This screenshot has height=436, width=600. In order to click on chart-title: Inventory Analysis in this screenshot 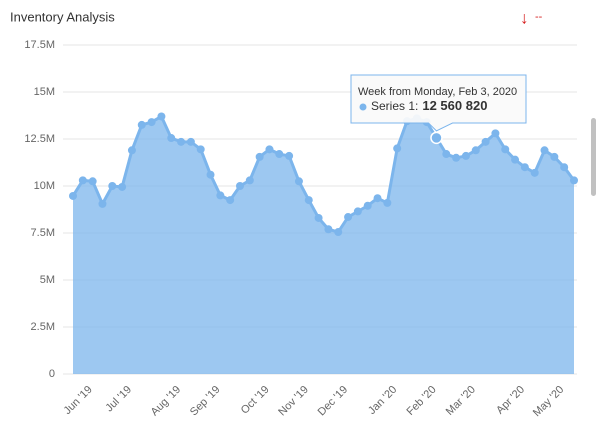, I will do `click(62, 16)`.